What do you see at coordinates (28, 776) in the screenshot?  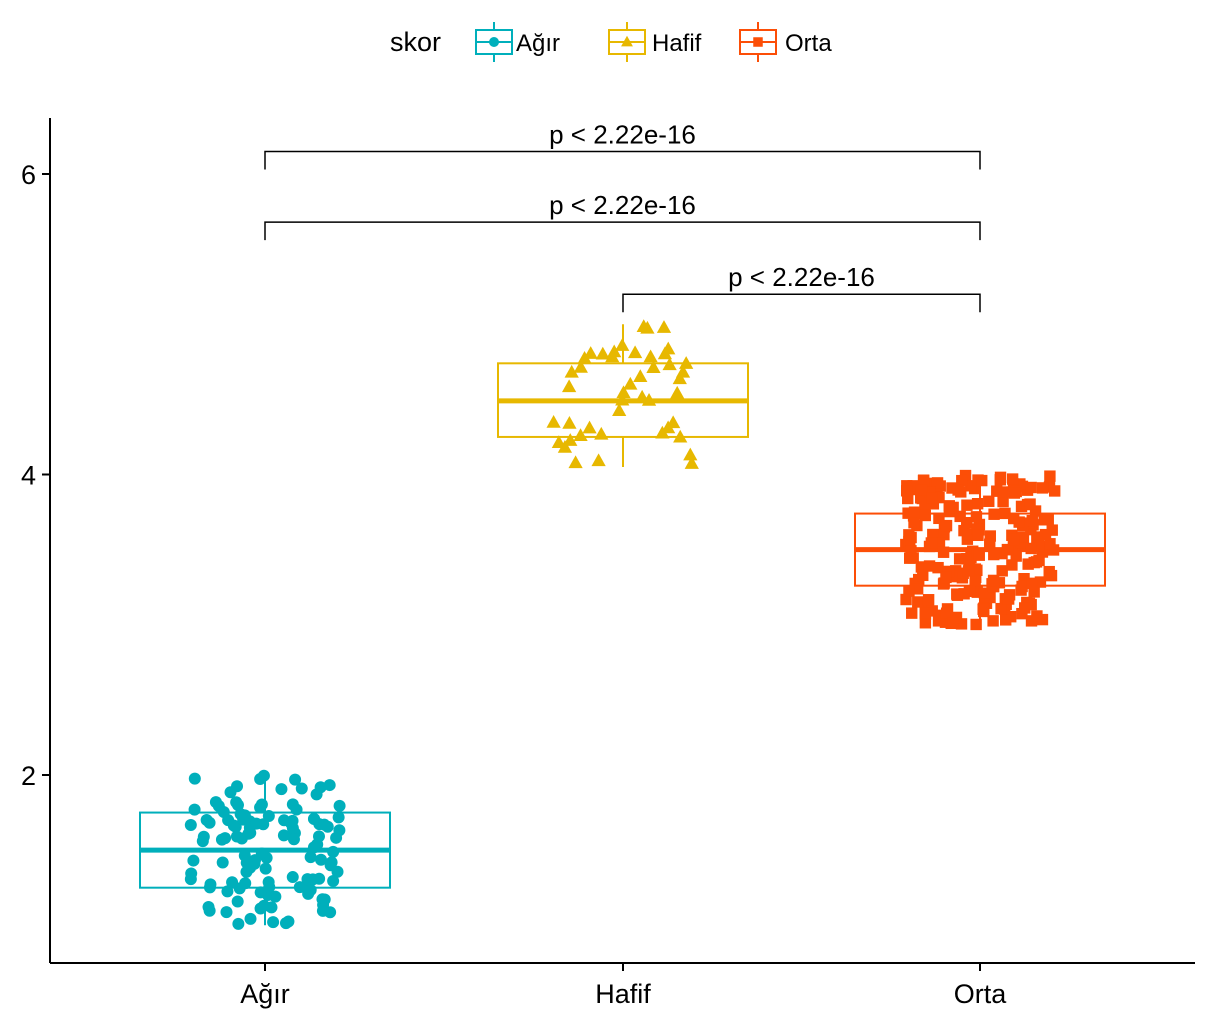 I see `y-tick-label: 2` at bounding box center [28, 776].